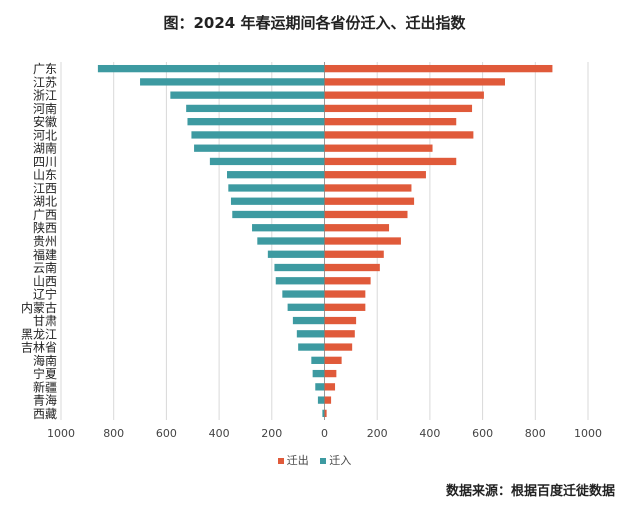 The image size is (629, 509). I want to click on category-label: 贵州, so click(45, 242).